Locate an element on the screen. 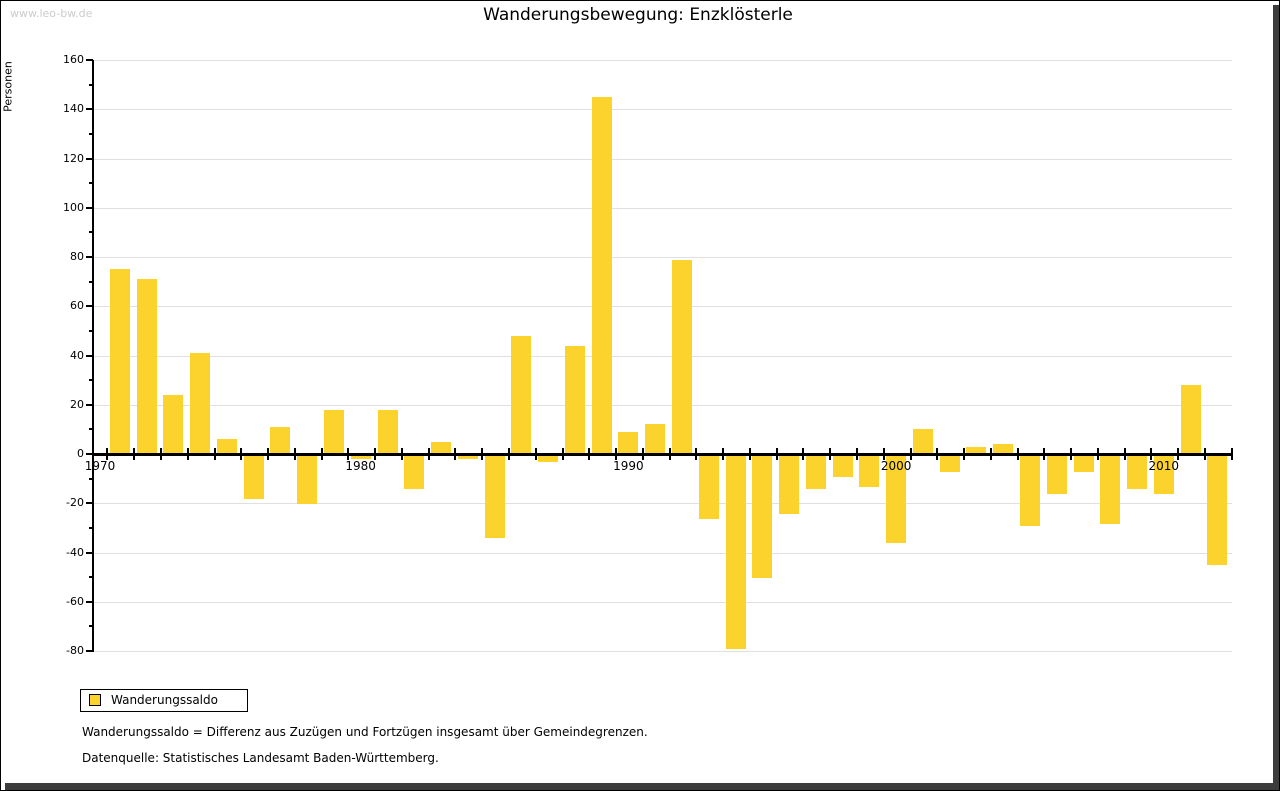  y-tick-label: 20 is located at coordinates (77, 404).